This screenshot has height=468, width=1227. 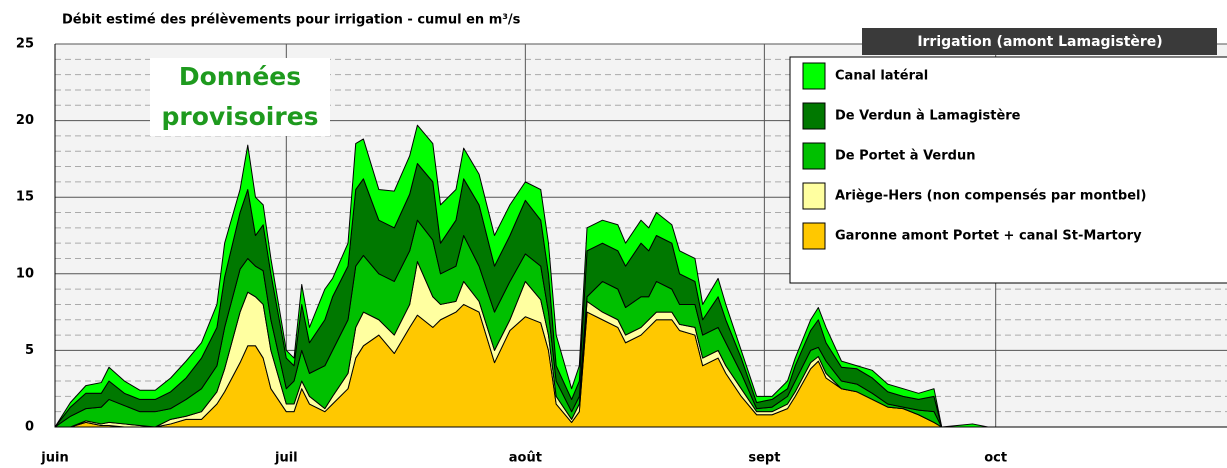 What do you see at coordinates (286, 458) in the screenshot?
I see `x-tick-label: juil` at bounding box center [286, 458].